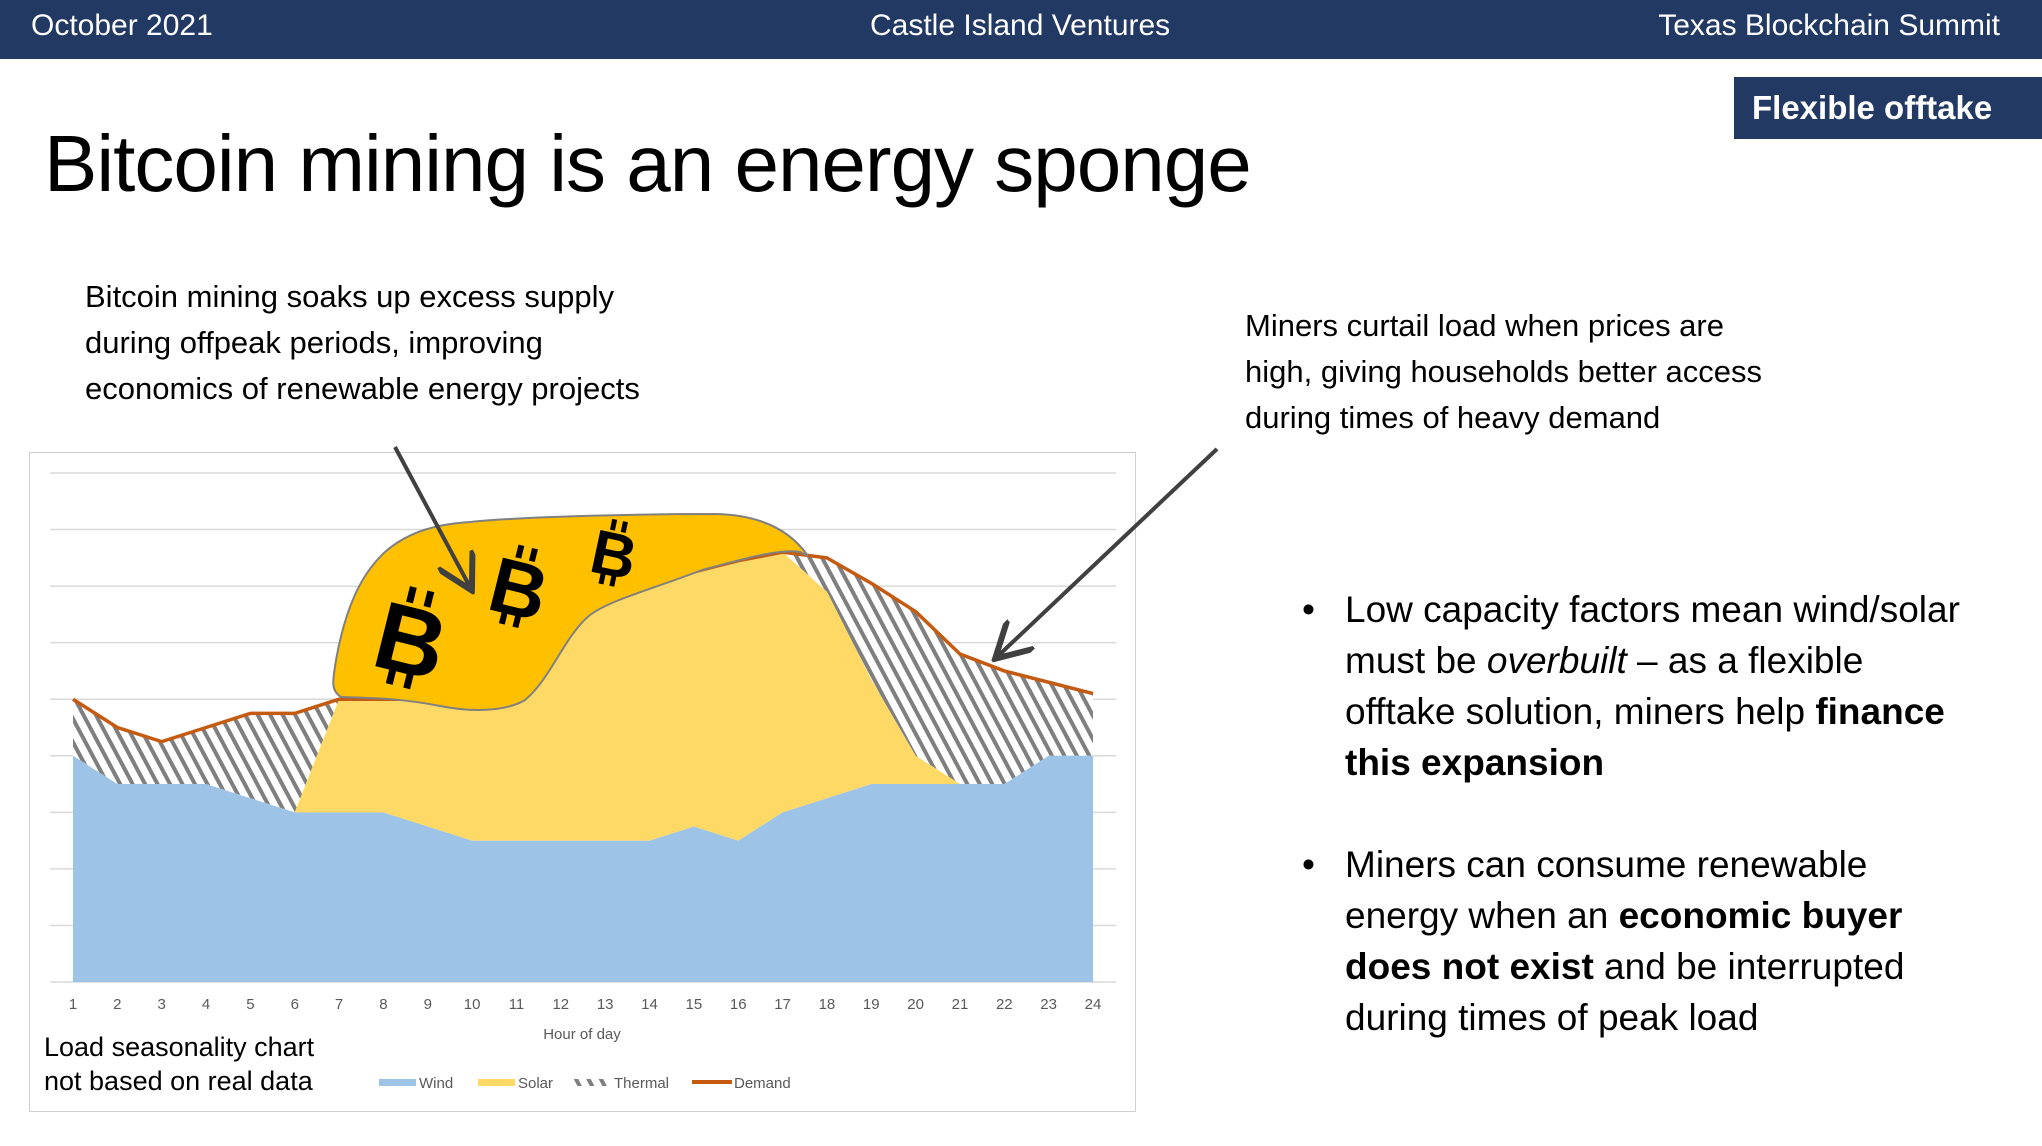 The image size is (2042, 1146). I want to click on x-tick-label: 15, so click(694, 1004).